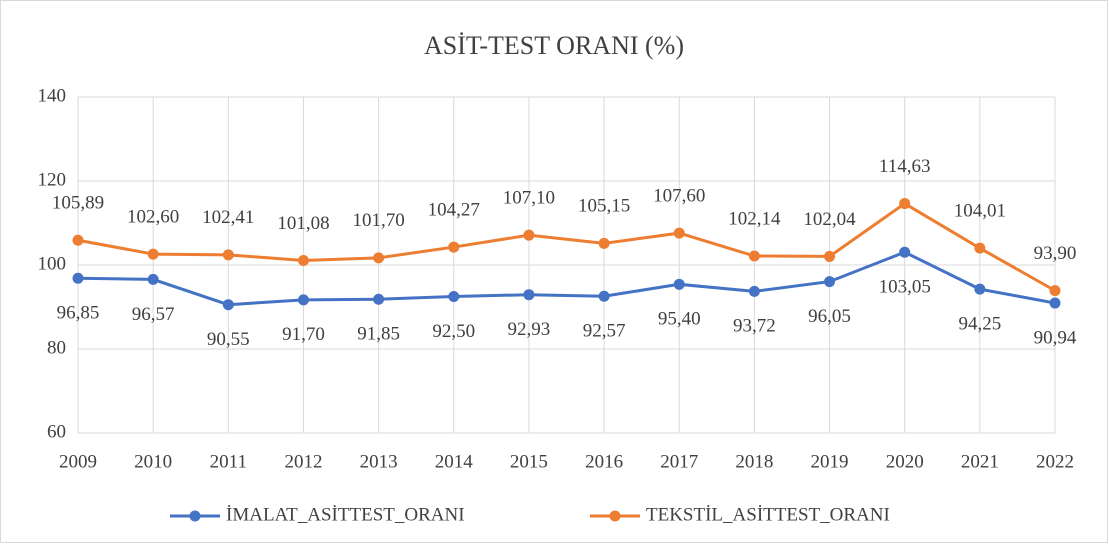 The height and width of the screenshot is (544, 1109). What do you see at coordinates (303, 461) in the screenshot?
I see `x-tick-label: 2012` at bounding box center [303, 461].